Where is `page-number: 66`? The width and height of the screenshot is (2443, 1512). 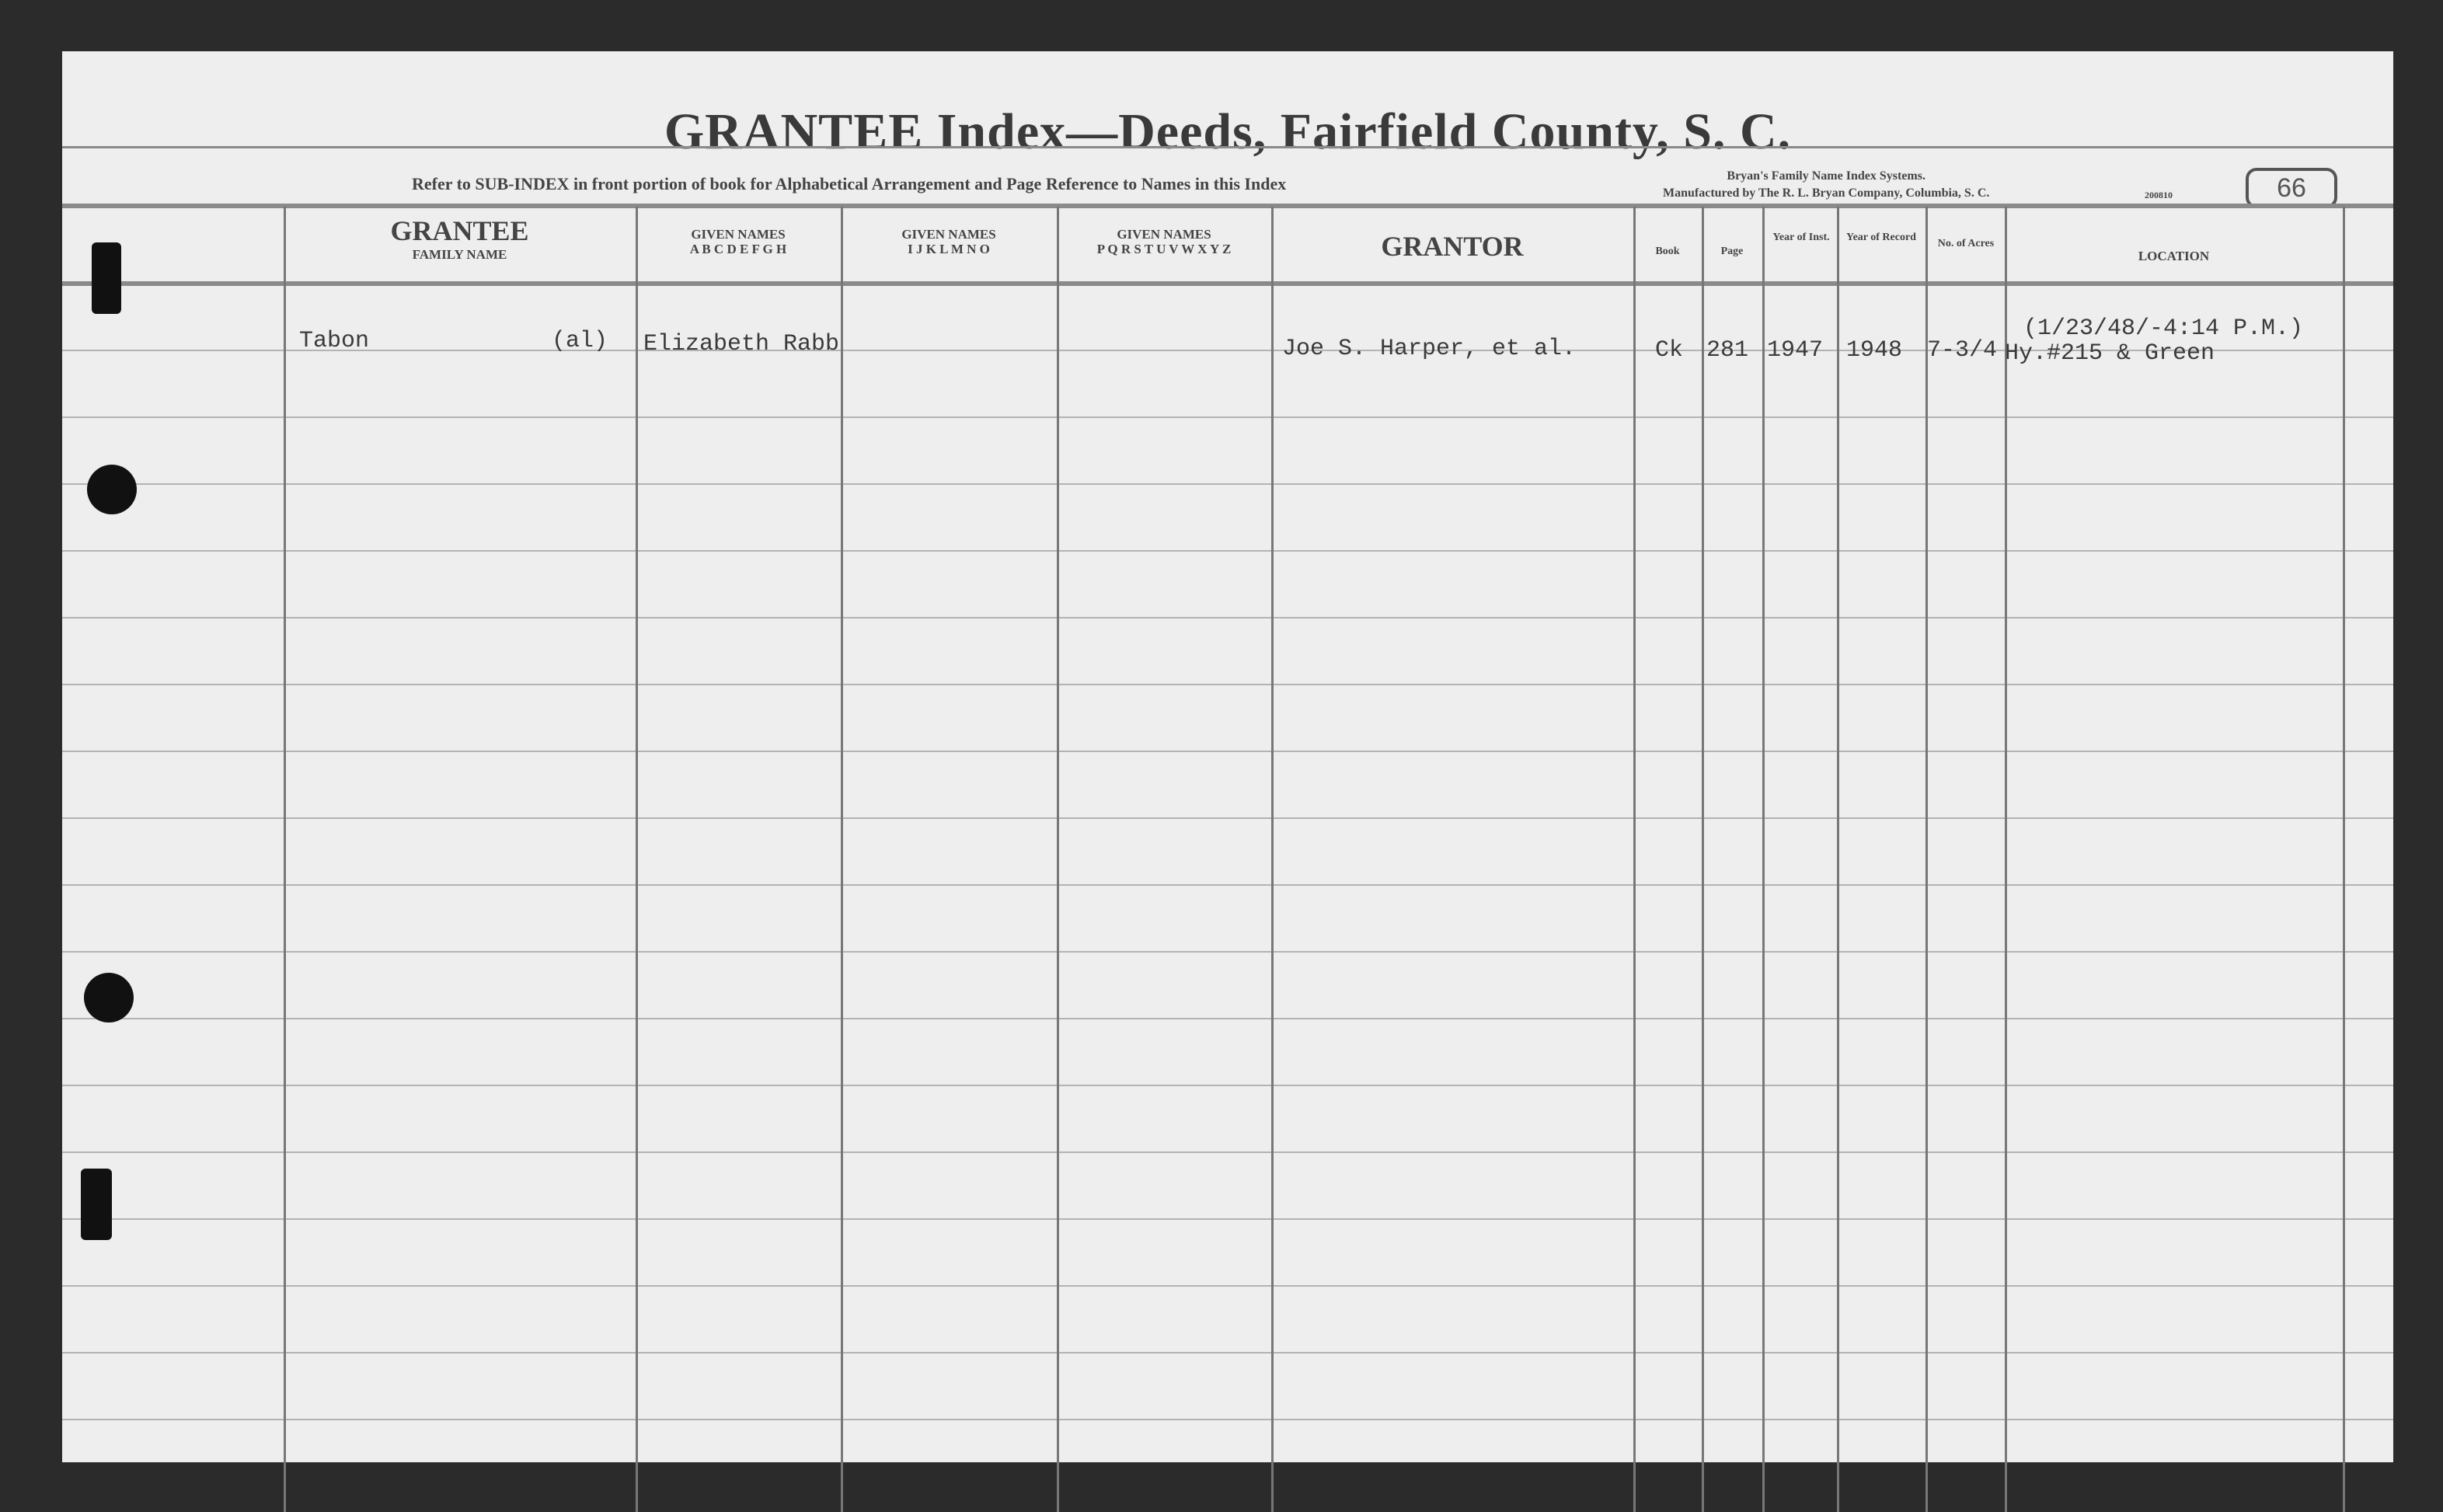 page-number: 66 is located at coordinates (2292, 188).